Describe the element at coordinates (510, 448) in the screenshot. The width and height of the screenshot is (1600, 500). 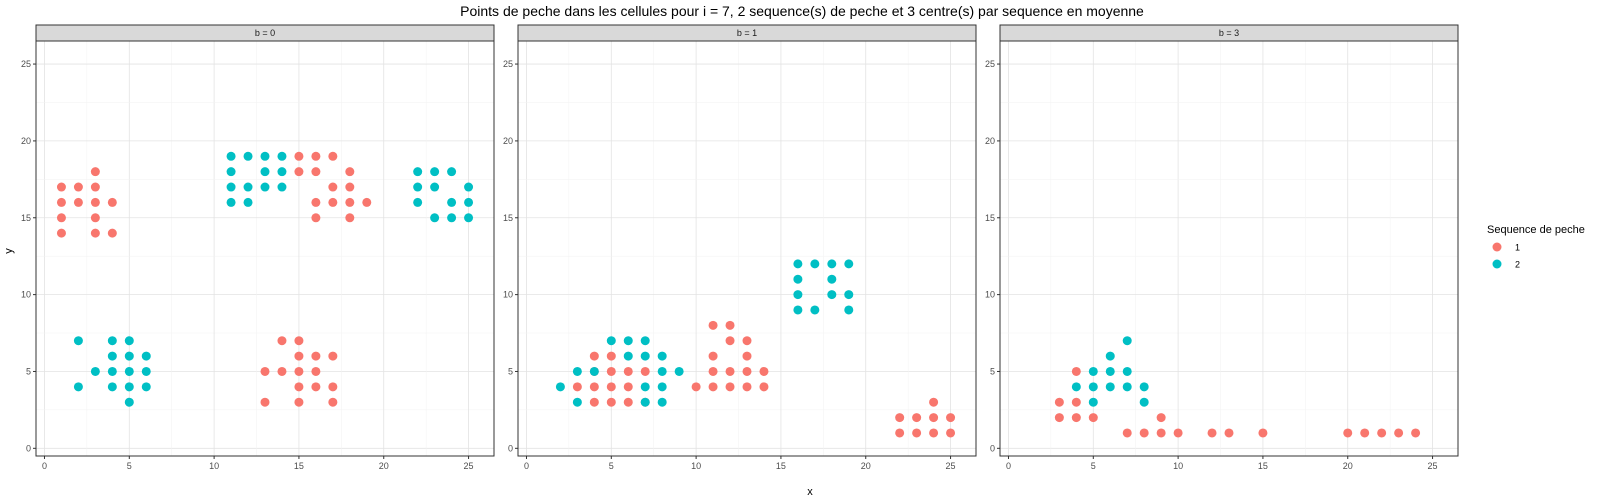
I see `y-tick-label: 0` at that location.